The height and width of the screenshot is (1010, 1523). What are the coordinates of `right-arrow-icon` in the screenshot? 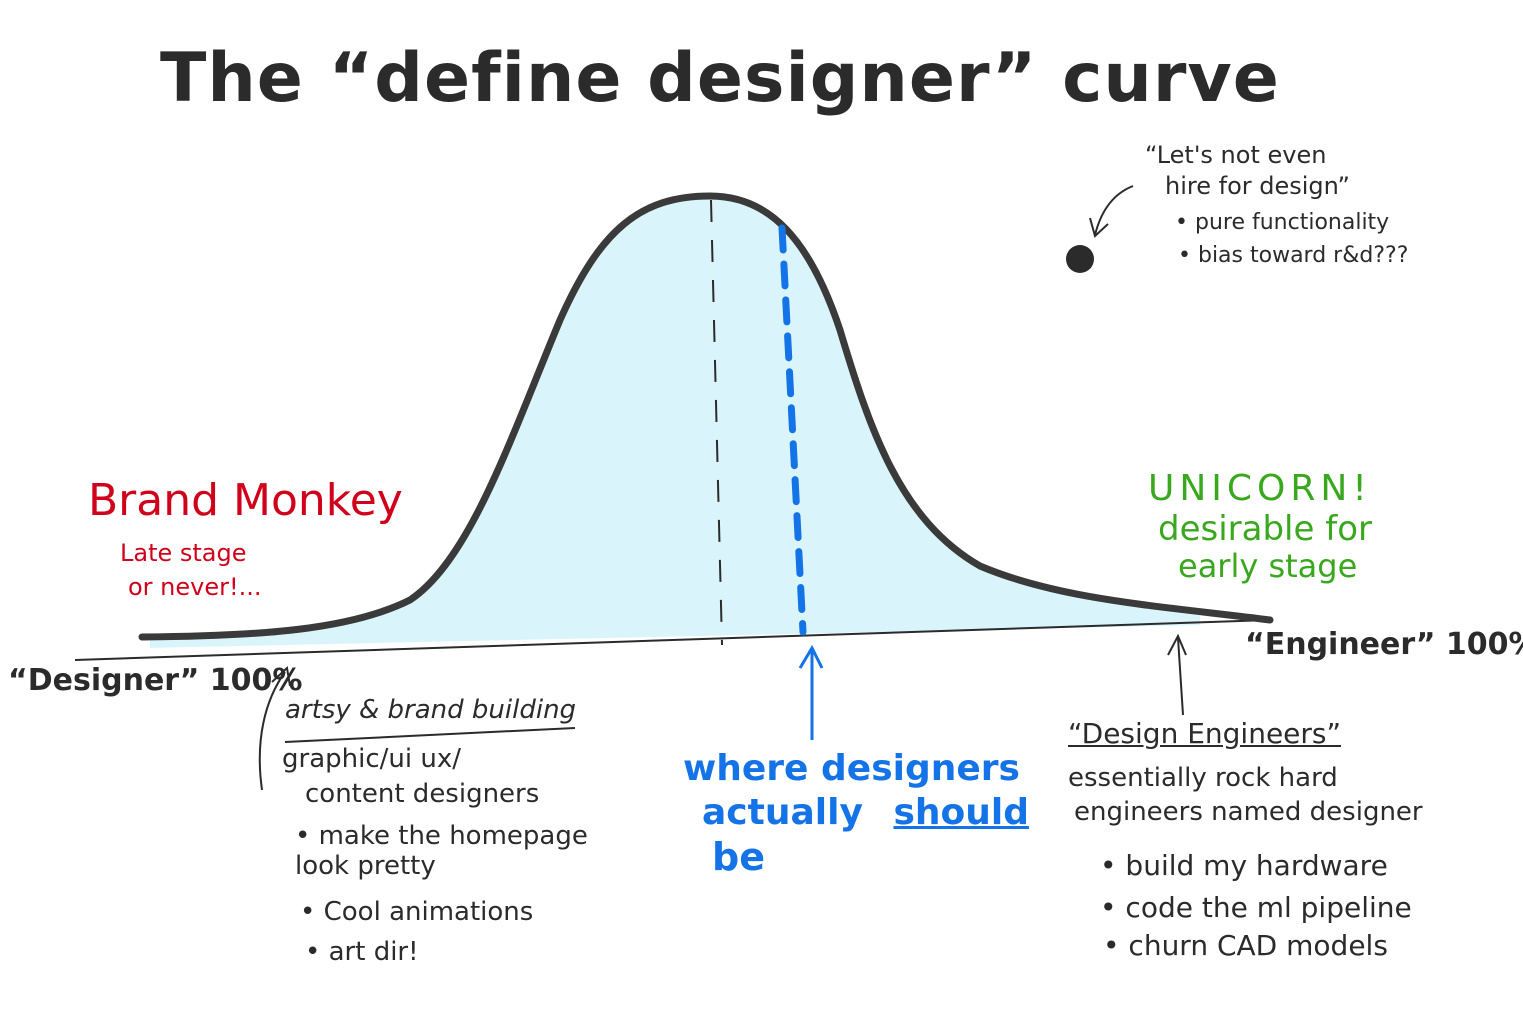 It's located at (1177, 674).